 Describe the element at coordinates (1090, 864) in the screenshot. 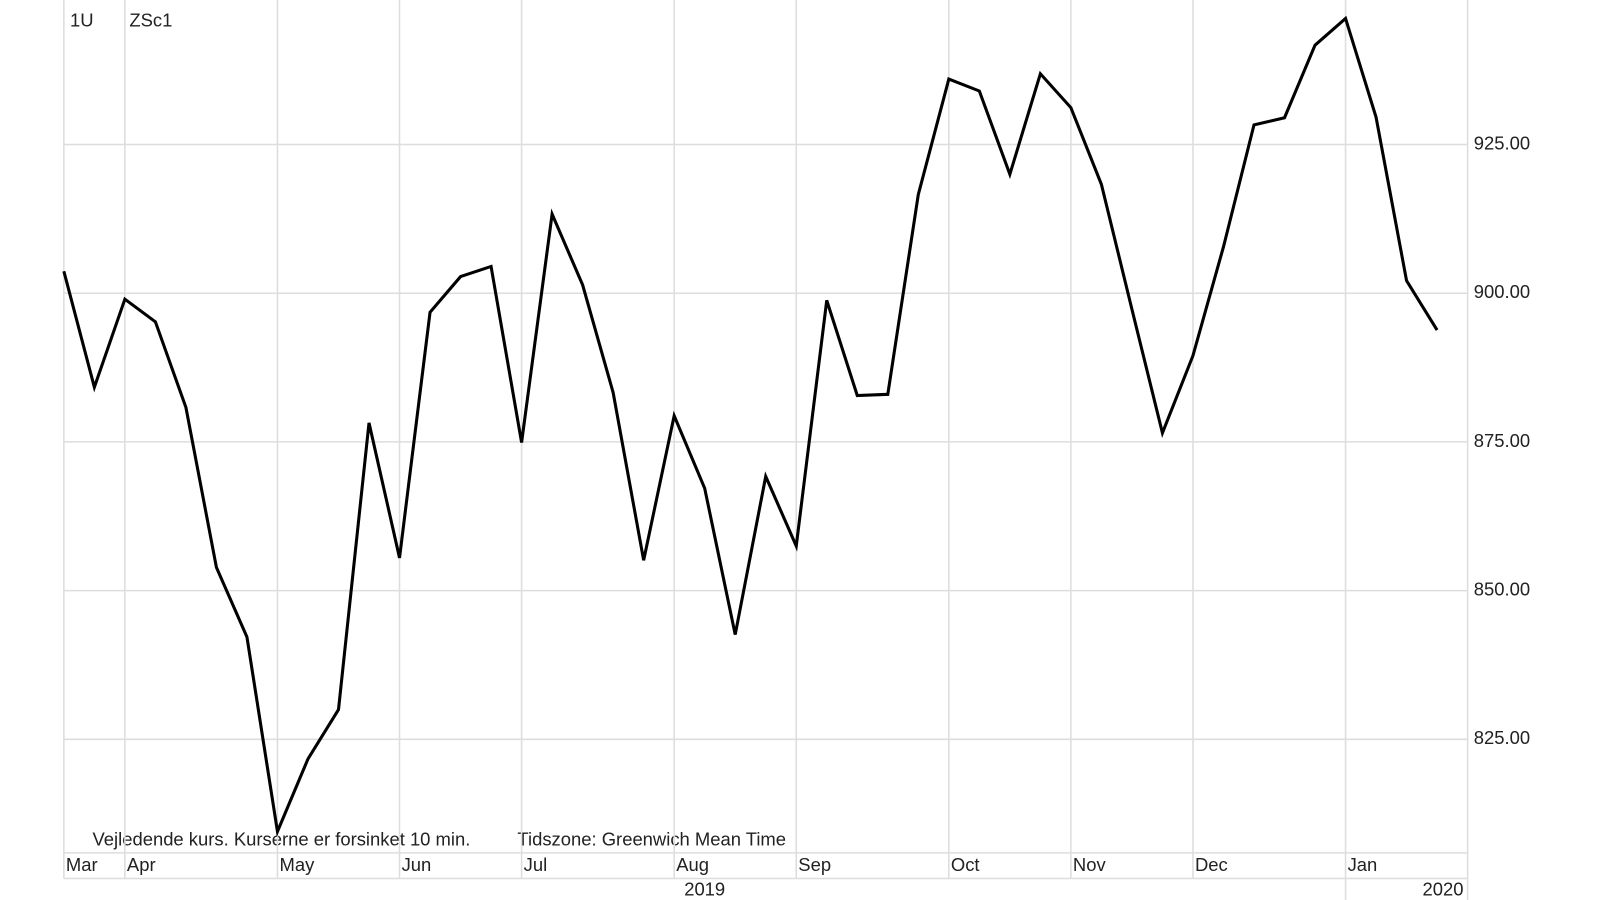

I see `x-tick-label: Nov` at that location.